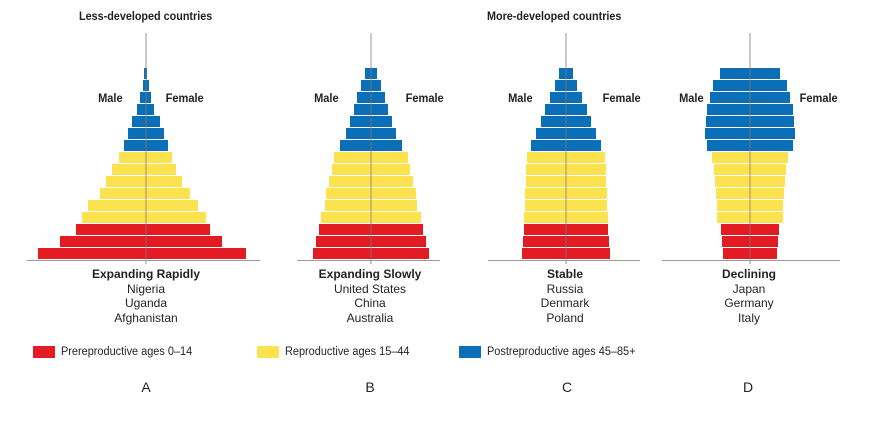 The width and height of the screenshot is (876, 425). What do you see at coordinates (184, 98) in the screenshot?
I see `female-label-a: Female` at bounding box center [184, 98].